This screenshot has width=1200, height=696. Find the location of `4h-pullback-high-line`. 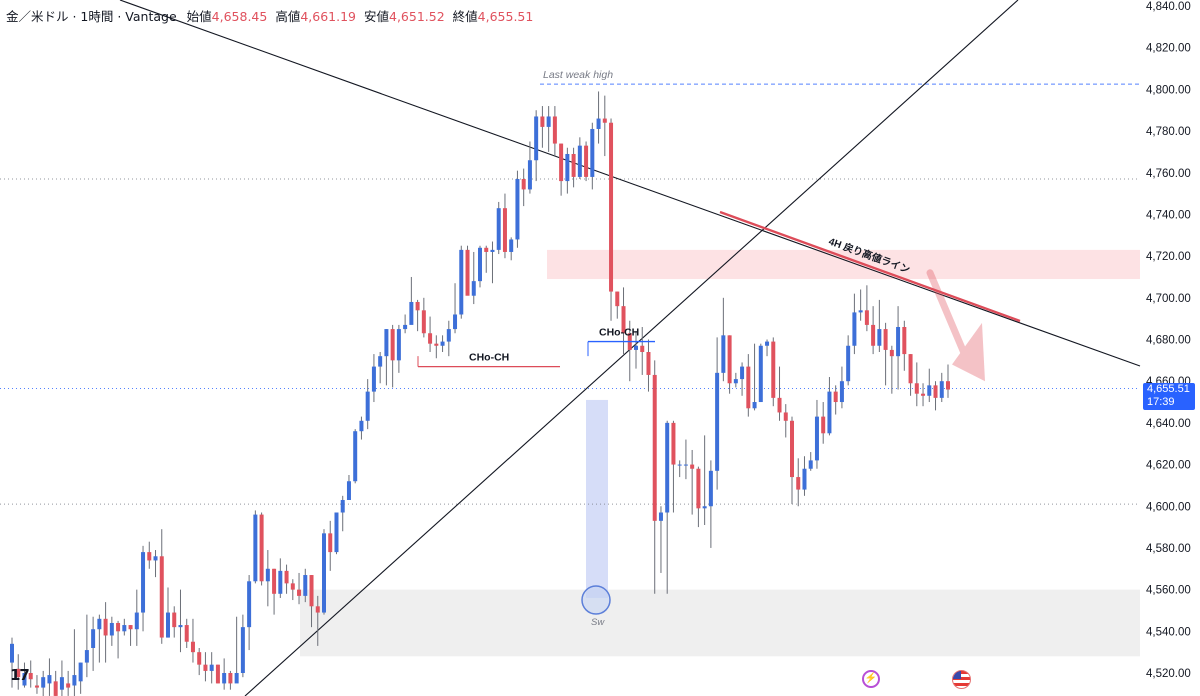

4h-pullback-high-line is located at coordinates (870, 266).